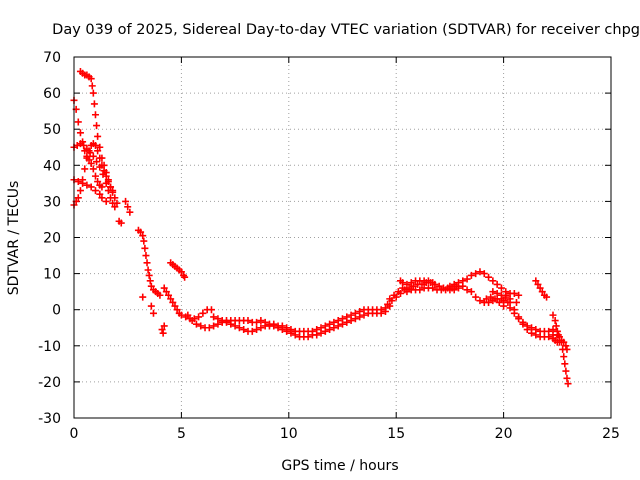 This screenshot has width=640, height=480. What do you see at coordinates (52, 58) in the screenshot?
I see `y-tick-label: 70` at bounding box center [52, 58].